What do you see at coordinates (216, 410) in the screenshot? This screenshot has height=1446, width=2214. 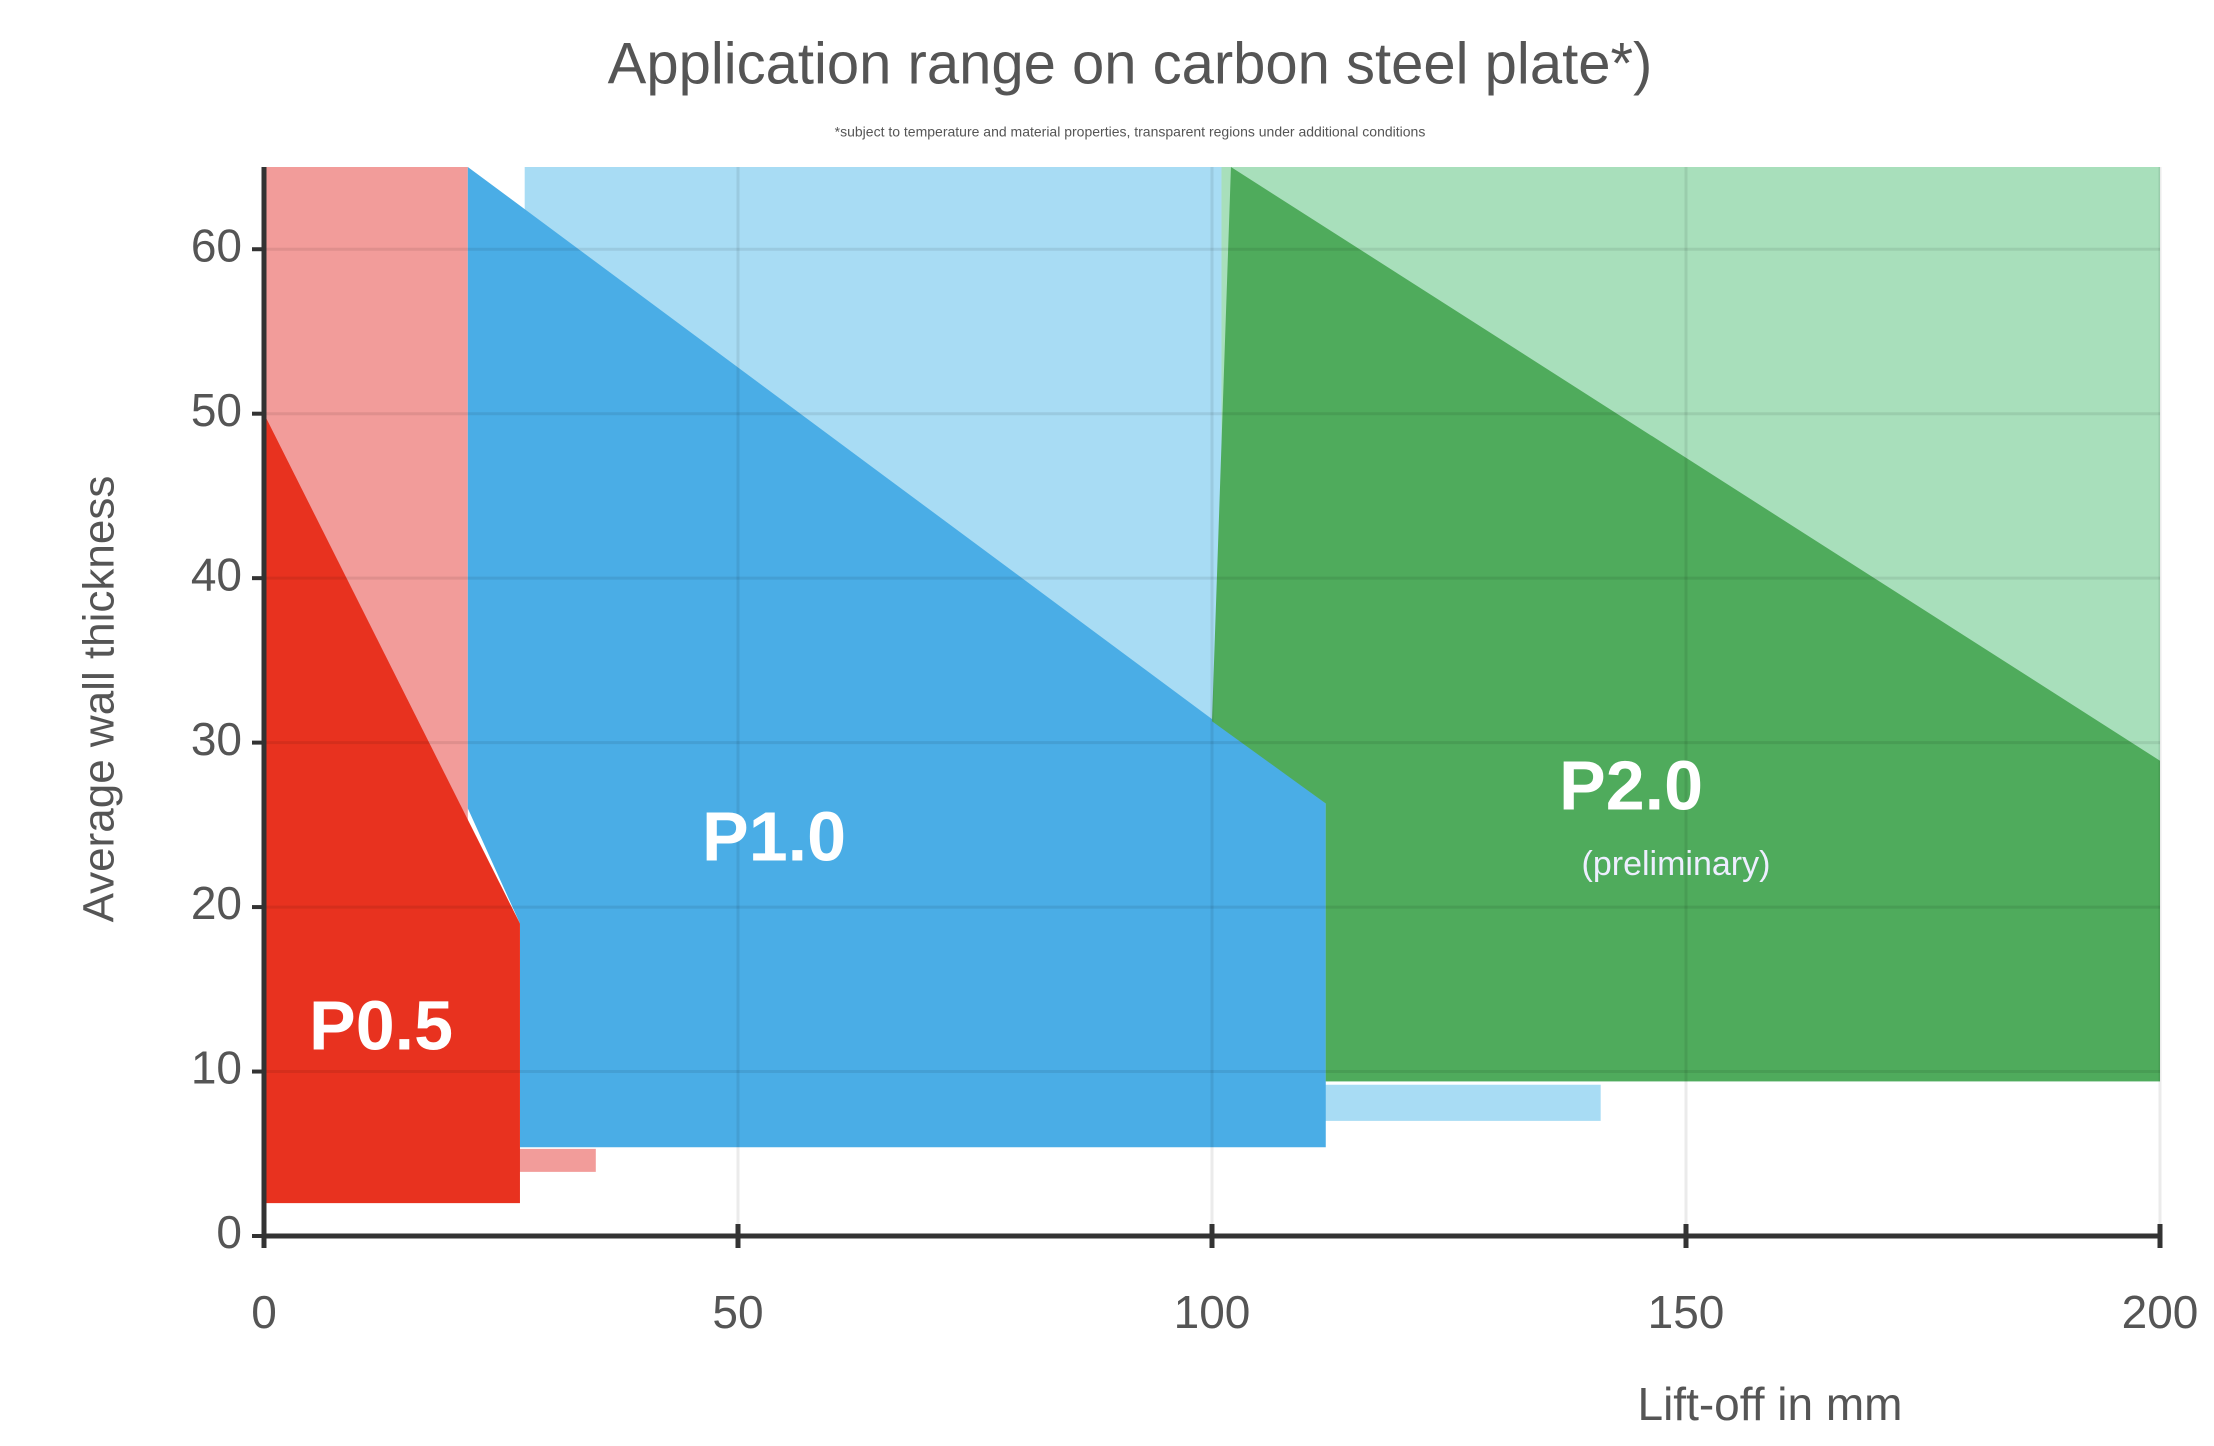 I see `y-tick-label: 50` at bounding box center [216, 410].